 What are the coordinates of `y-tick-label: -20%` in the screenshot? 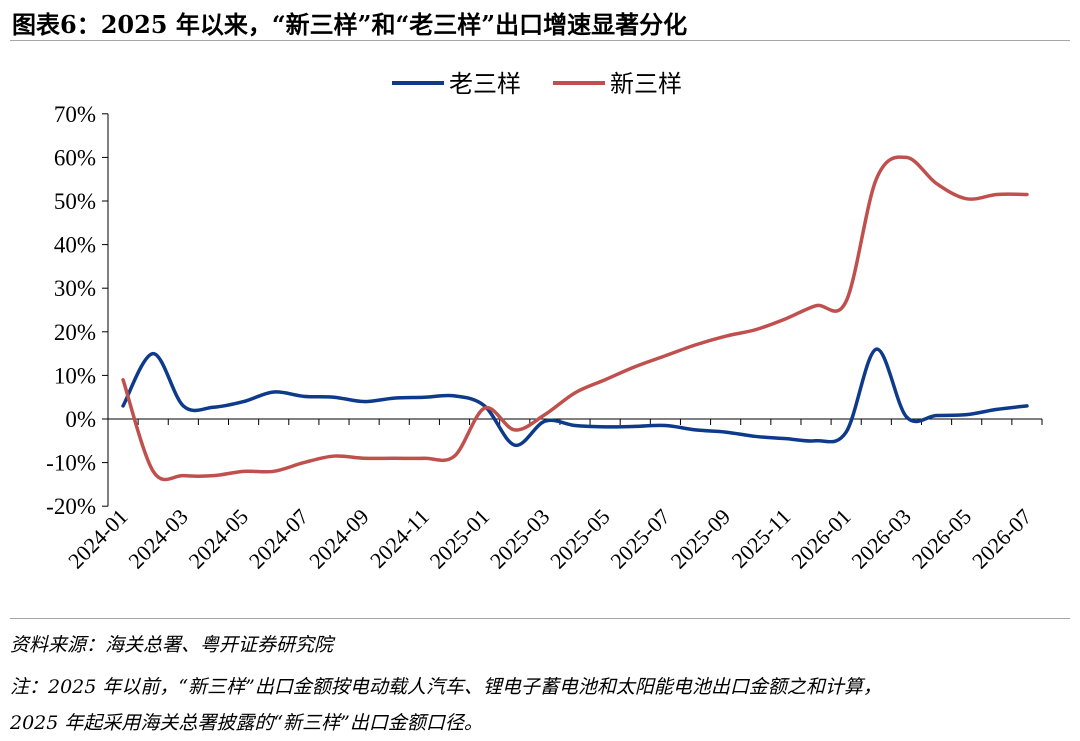 It's located at (71, 506).